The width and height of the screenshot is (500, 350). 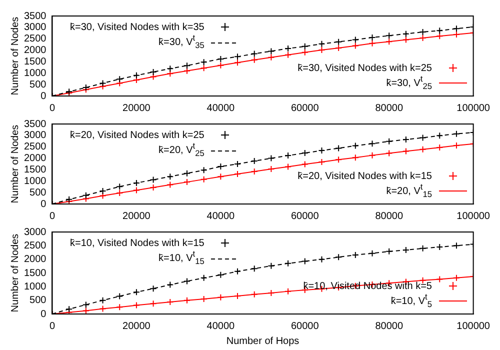 I want to click on legend-label: k̄=20, Visited Nodes with k=15, so click(x=365, y=176).